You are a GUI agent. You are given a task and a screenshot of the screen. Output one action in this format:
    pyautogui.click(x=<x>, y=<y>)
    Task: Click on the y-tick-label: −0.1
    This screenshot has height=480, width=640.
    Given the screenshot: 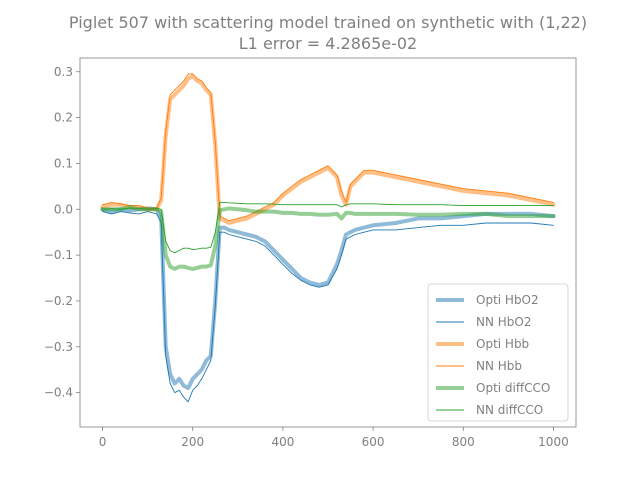 What is the action you would take?
    pyautogui.click(x=58, y=255)
    